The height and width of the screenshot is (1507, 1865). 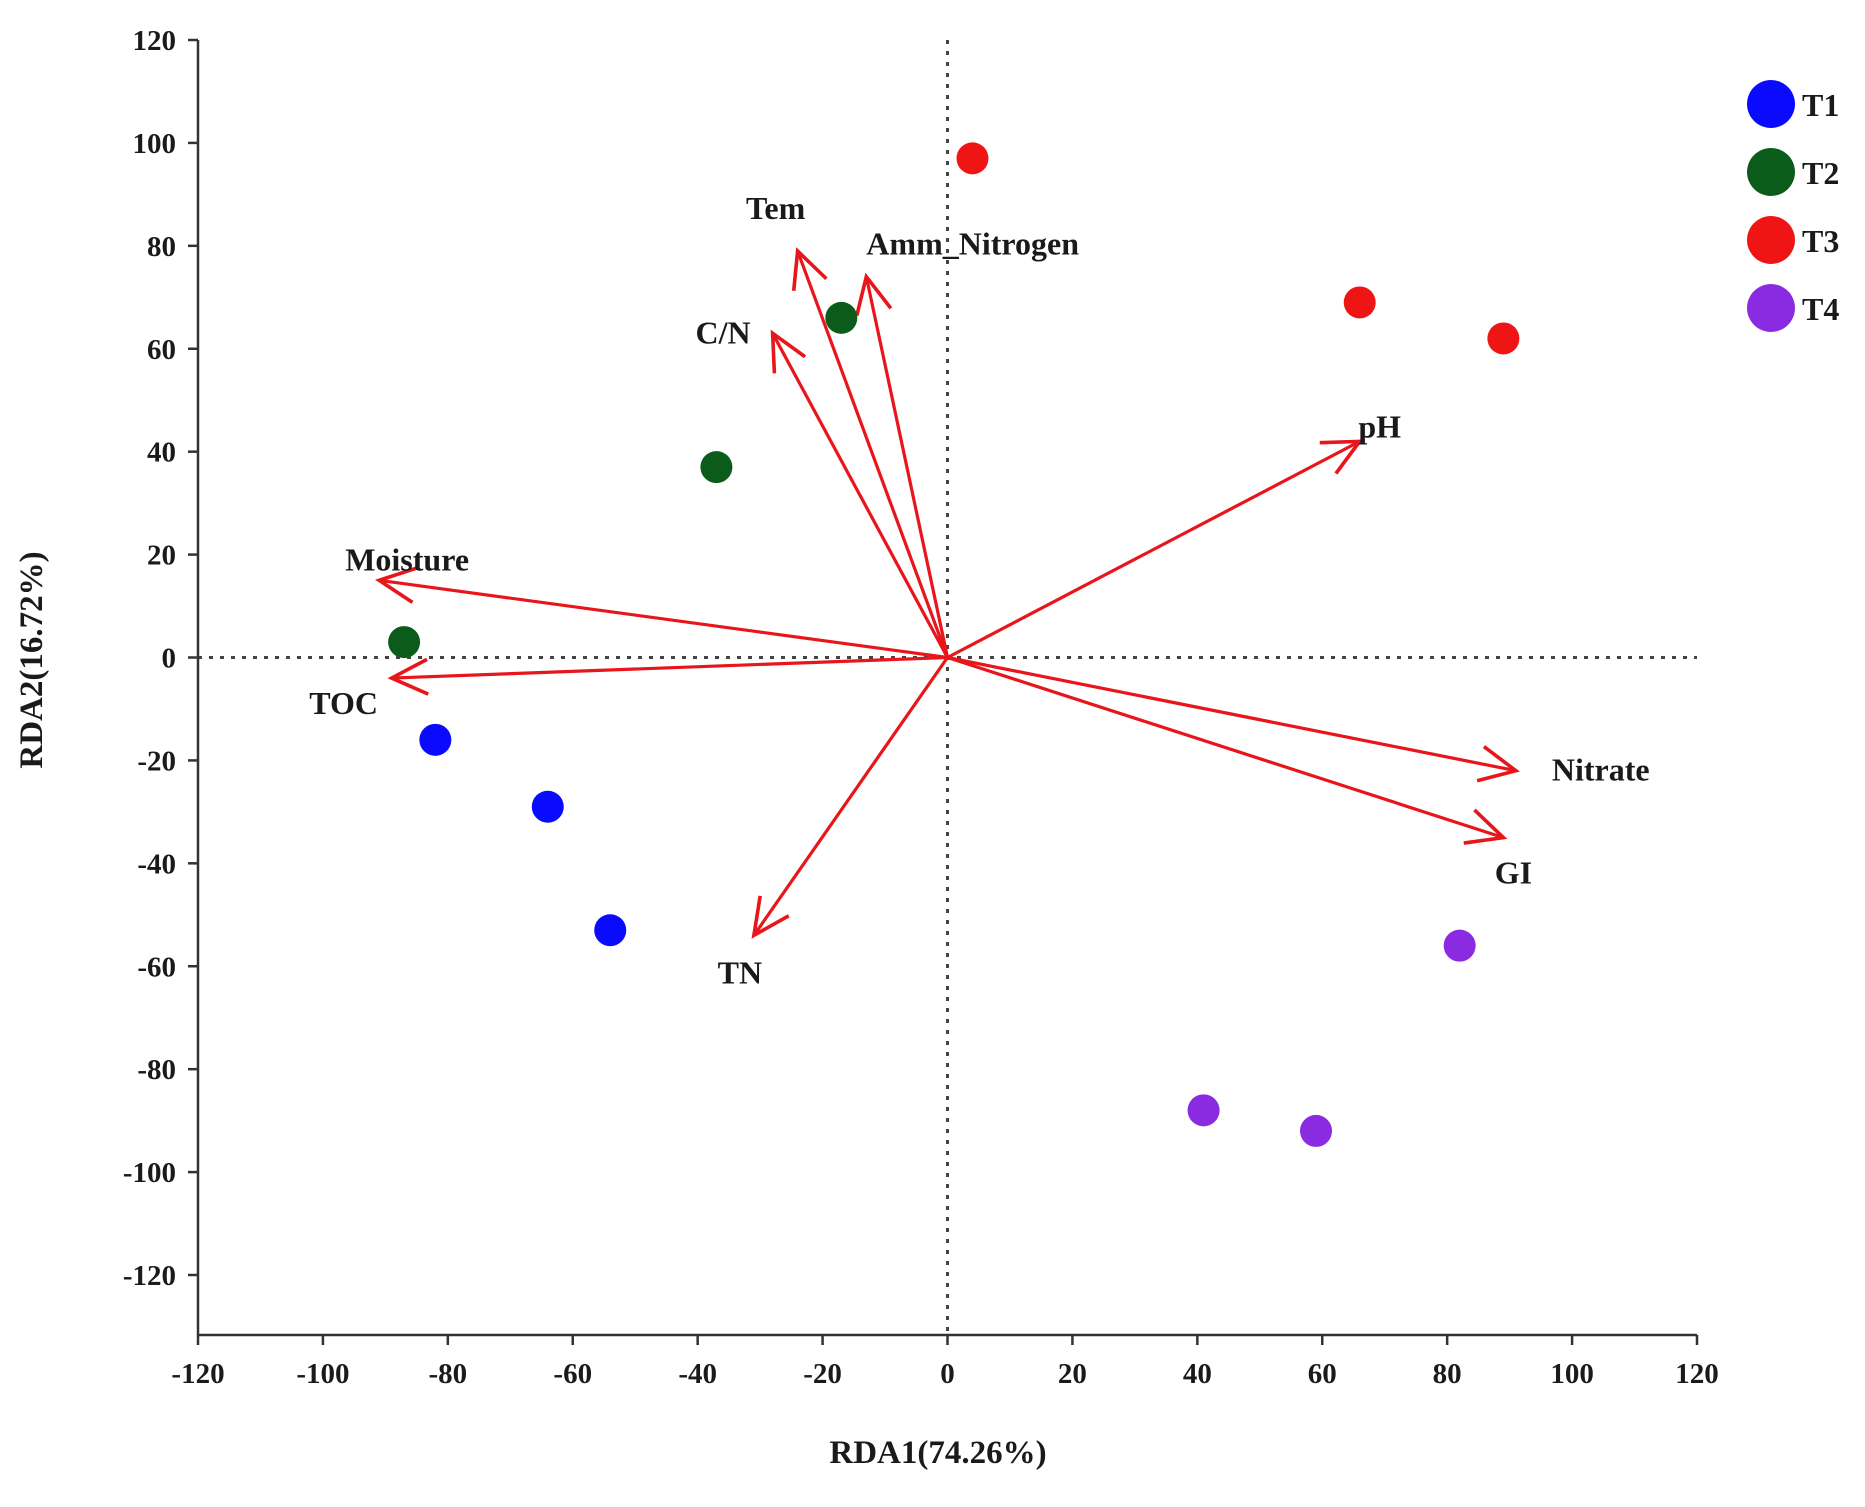 What do you see at coordinates (447, 1374) in the screenshot?
I see `x-tick-label: -80` at bounding box center [447, 1374].